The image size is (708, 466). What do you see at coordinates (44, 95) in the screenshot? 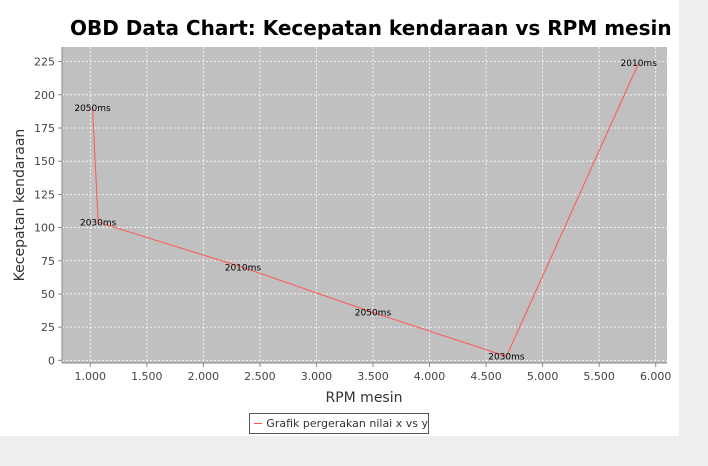
I see `y-tick-label: 200` at bounding box center [44, 95].